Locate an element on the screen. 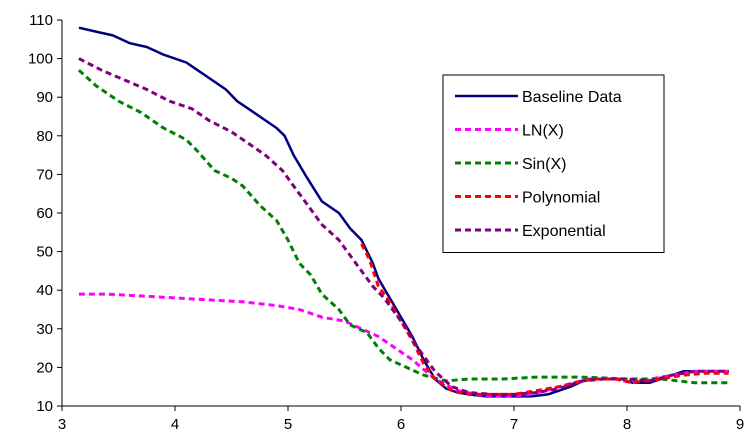  x-tick-label: 6 is located at coordinates (401, 424).